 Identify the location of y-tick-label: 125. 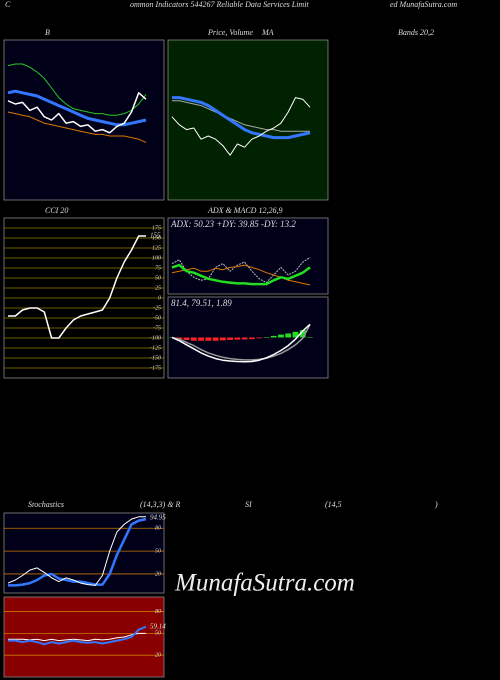
(156, 248).